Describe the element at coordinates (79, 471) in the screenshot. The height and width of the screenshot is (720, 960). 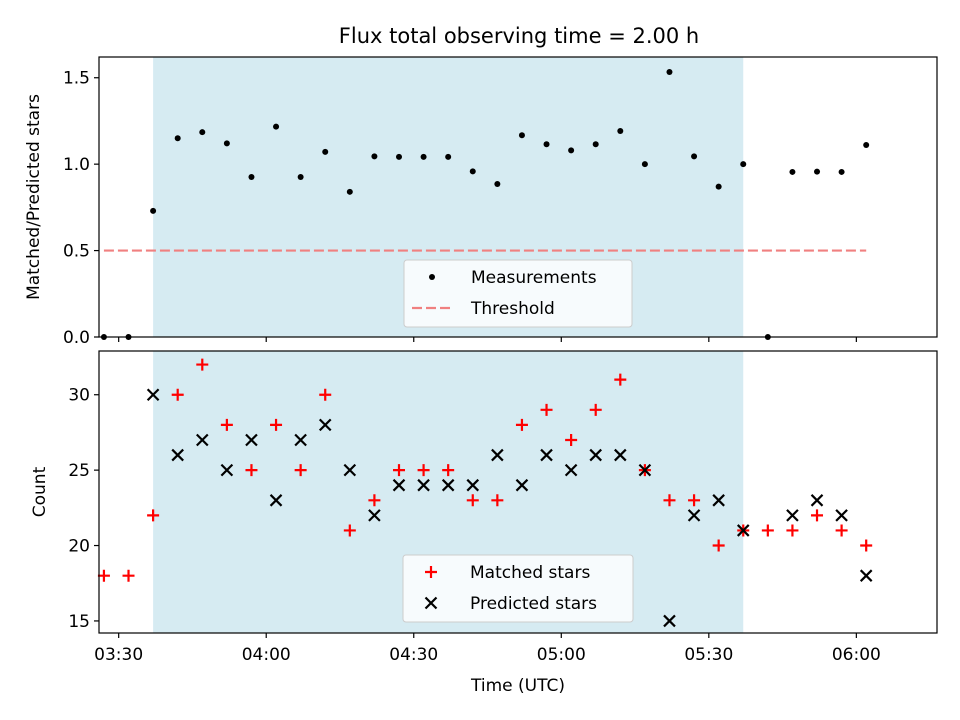
I see `y-tick-label: 25` at that location.